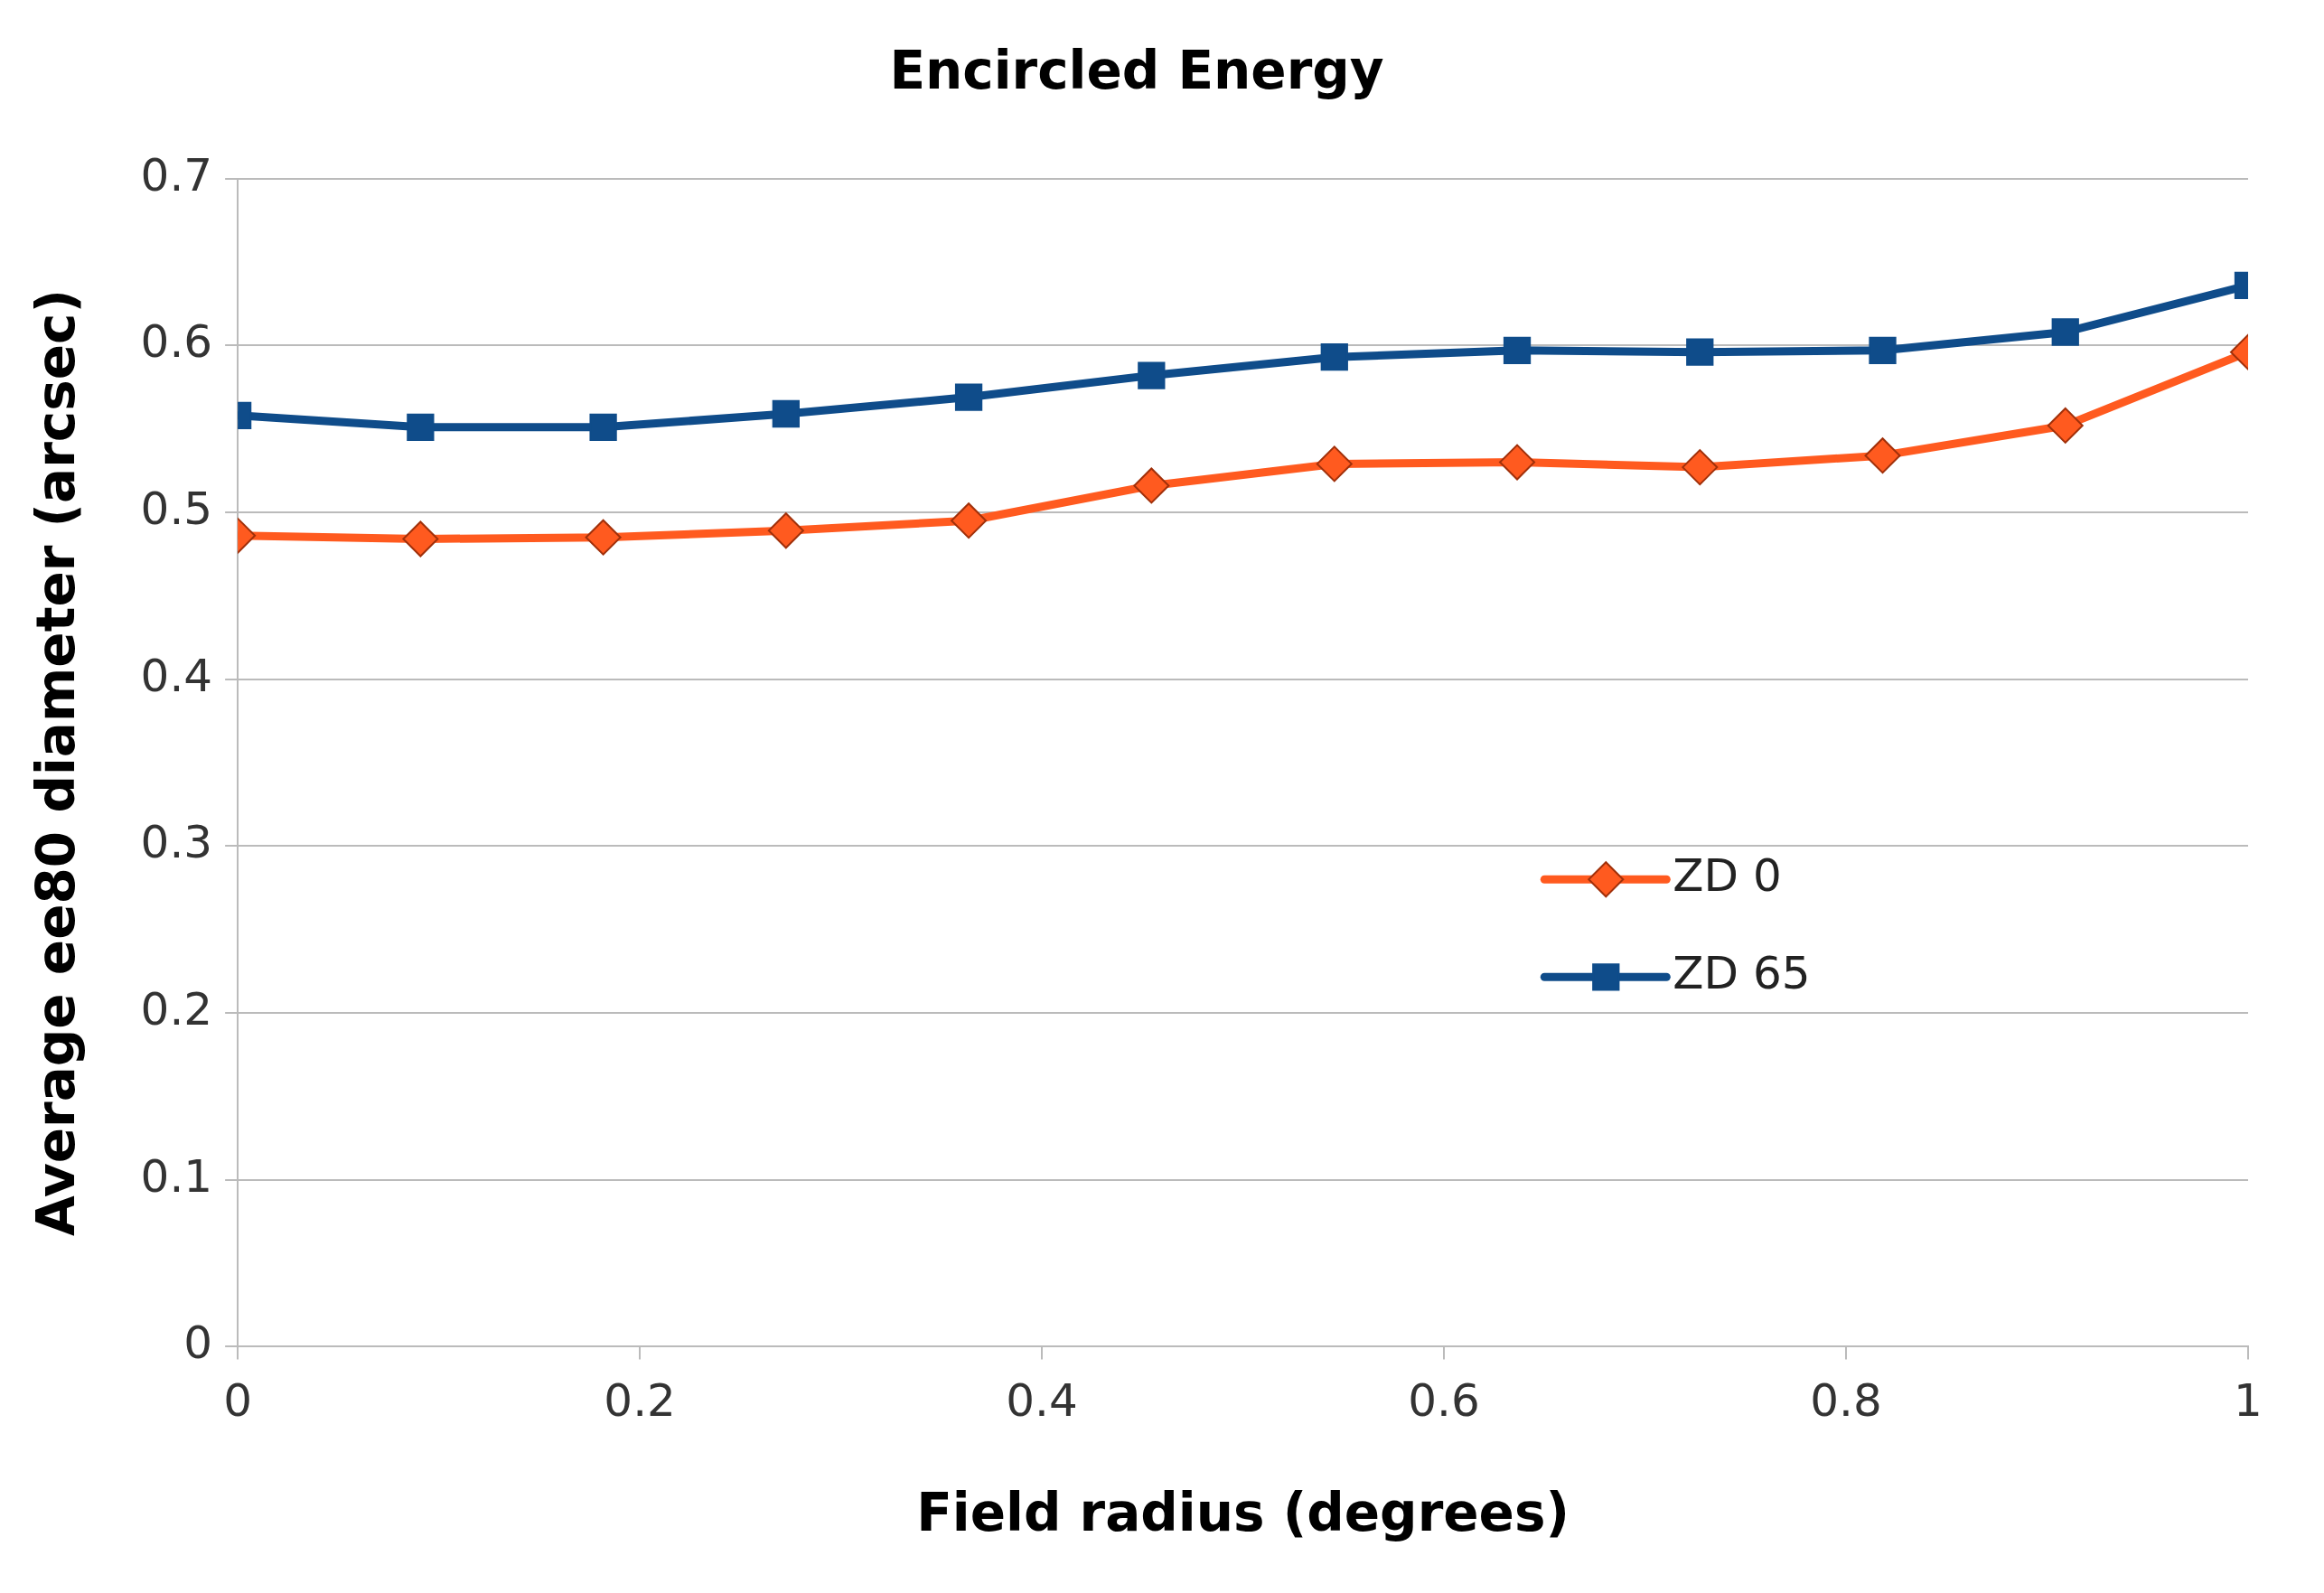  I want to click on legend-label: ZD 0, so click(1727, 876).